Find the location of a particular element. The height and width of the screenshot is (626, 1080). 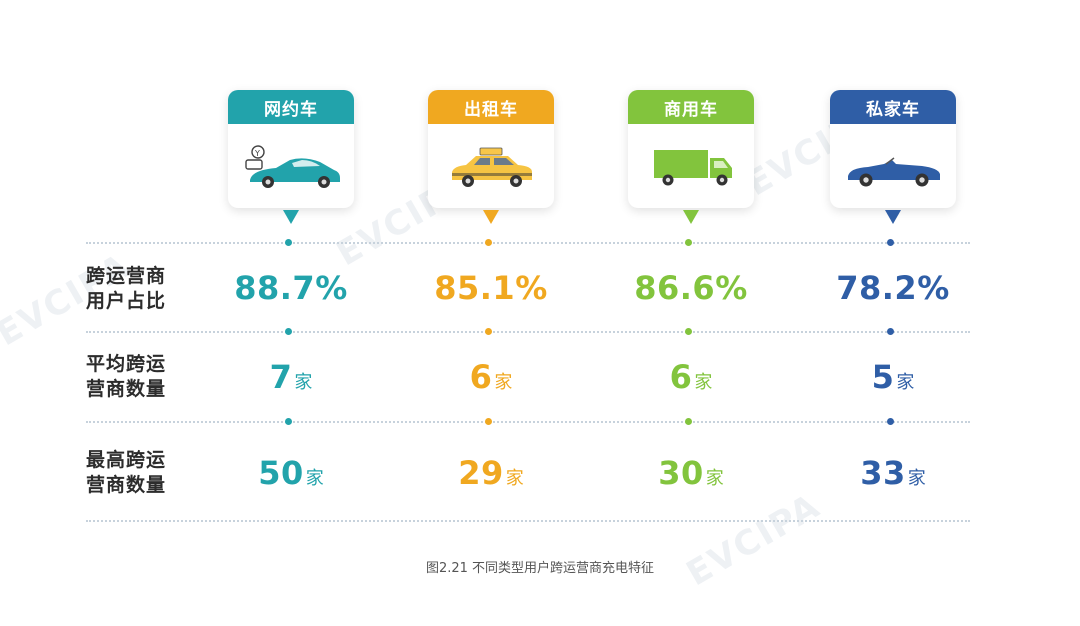

row-label-share: 跨运营商 用户占比 is located at coordinates (136, 289).